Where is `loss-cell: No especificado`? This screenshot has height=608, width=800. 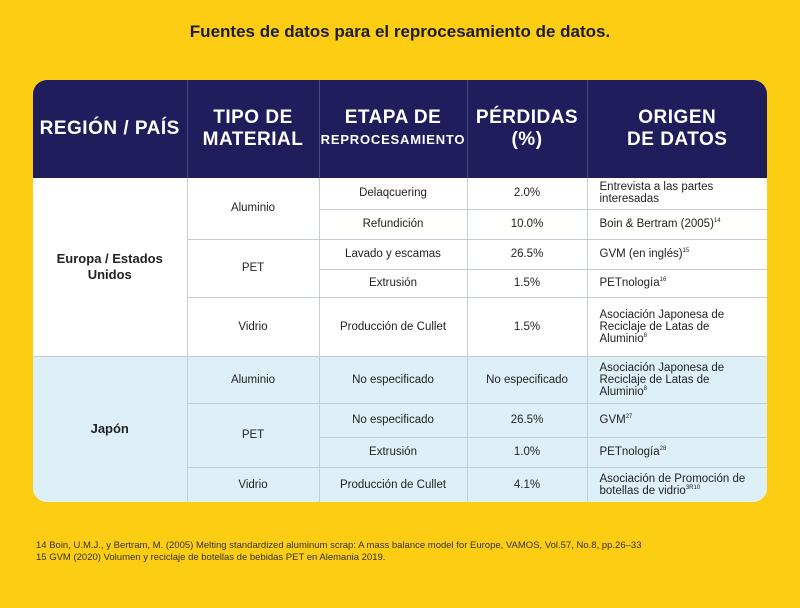
loss-cell: No especificado is located at coordinates (527, 379).